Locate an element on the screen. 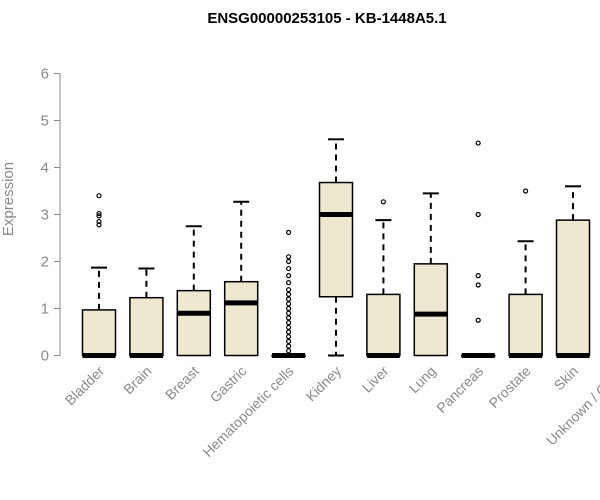 This screenshot has height=500, width=600. x-tick-label: Liver is located at coordinates (375, 379).